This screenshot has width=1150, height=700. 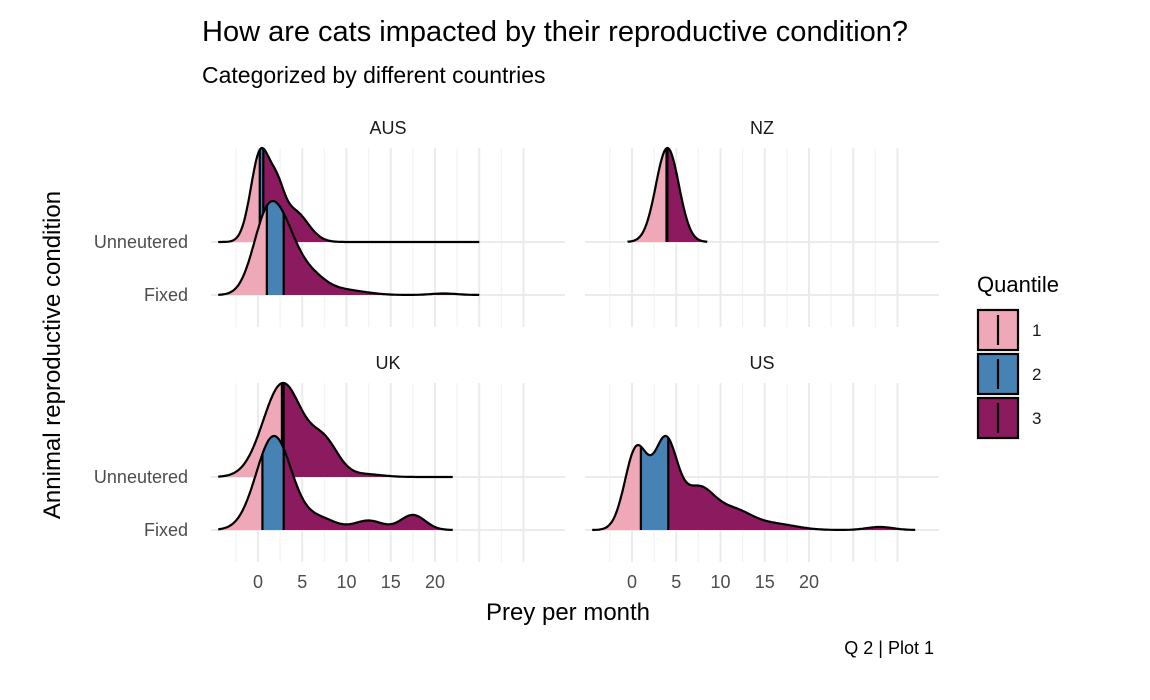 I want to click on legend-entry-1: 1, so click(x=1008, y=330).